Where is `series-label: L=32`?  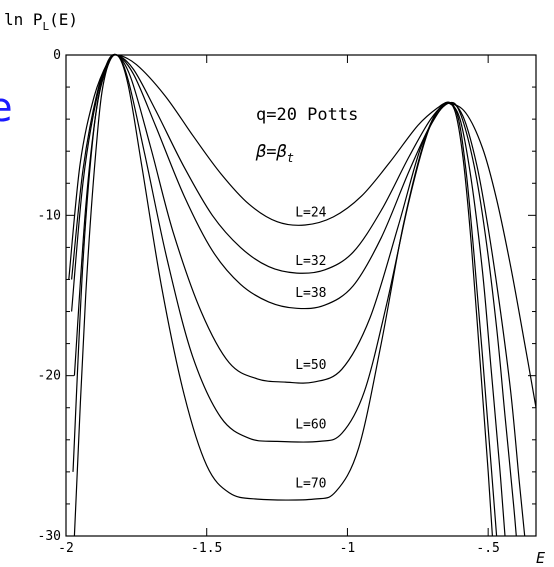 series-label: L=32 is located at coordinates (310, 261).